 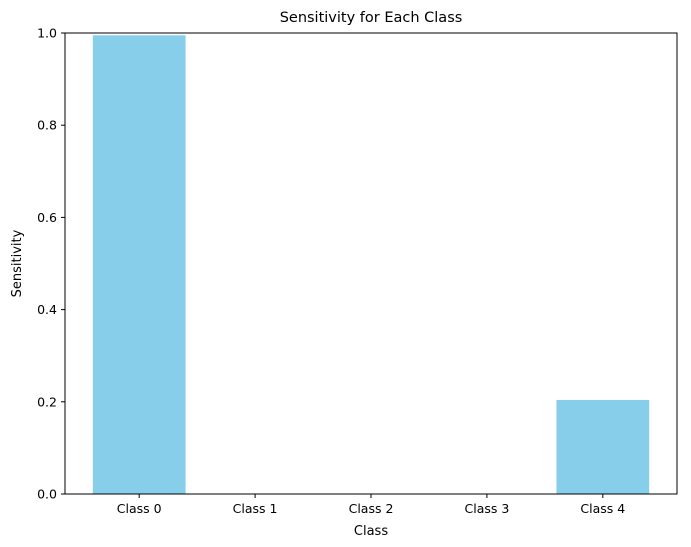 What do you see at coordinates (139, 508) in the screenshot?
I see `x-tick-label: Class 0` at bounding box center [139, 508].